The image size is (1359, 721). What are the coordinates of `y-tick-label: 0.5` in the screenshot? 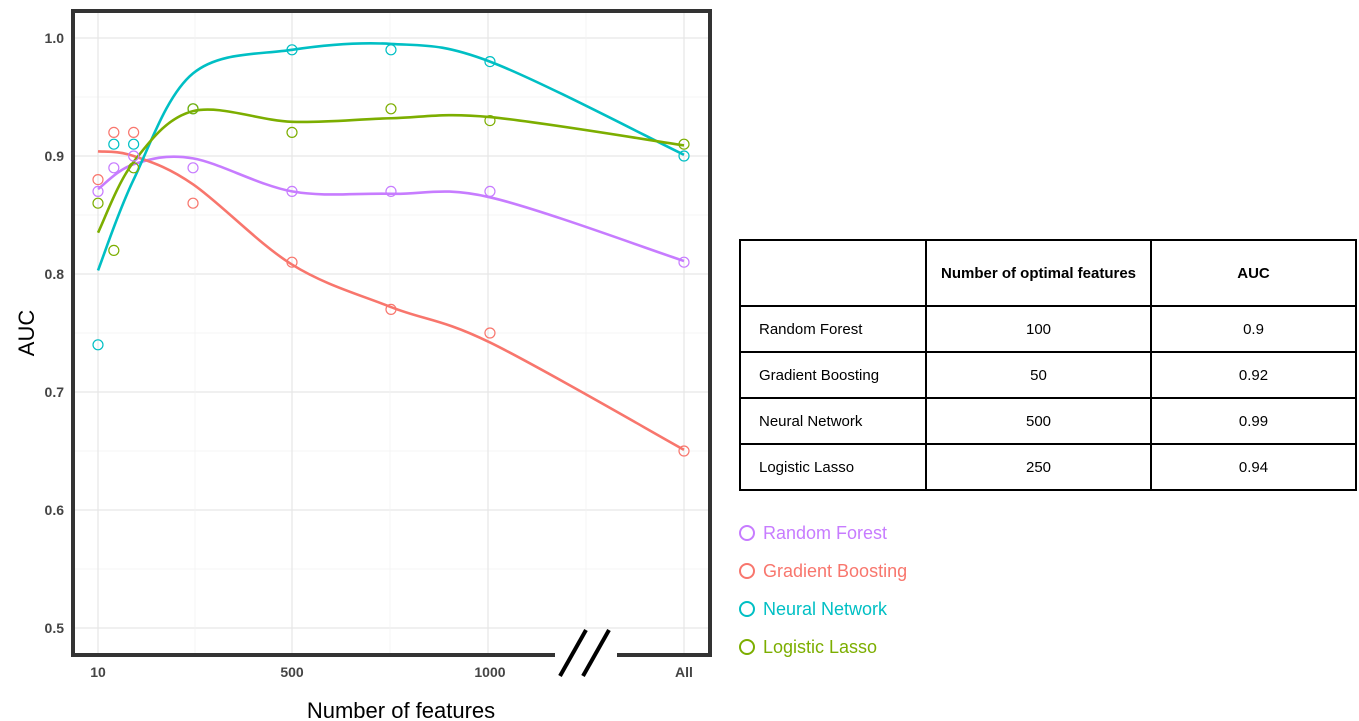 It's located at (55, 628).